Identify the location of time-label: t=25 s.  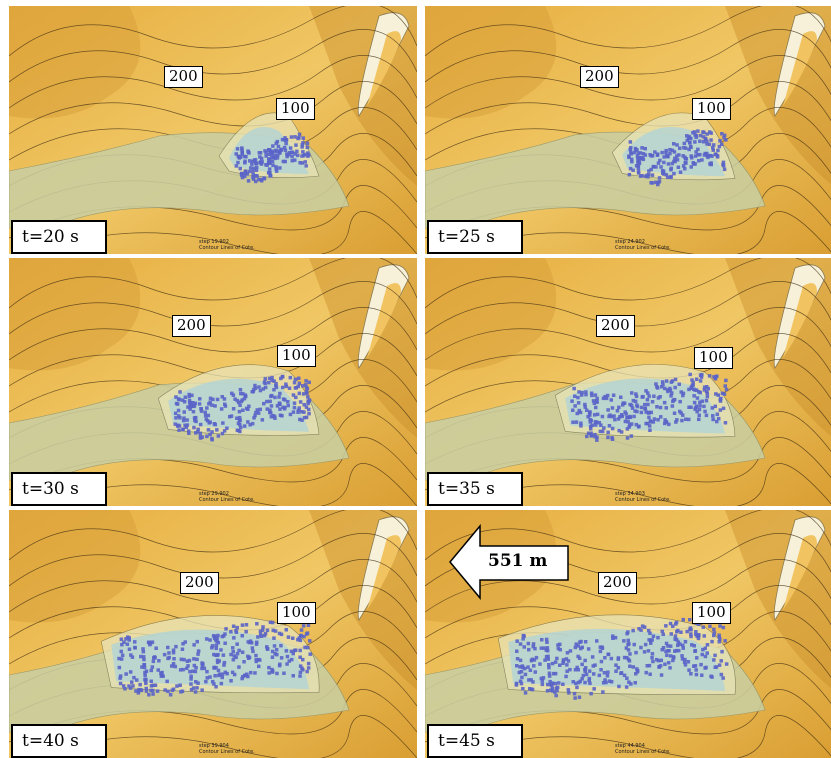
(475, 237).